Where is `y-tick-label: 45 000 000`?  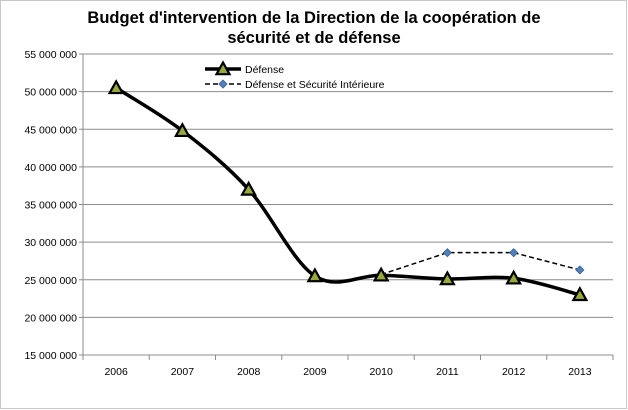
y-tick-label: 45 000 000 is located at coordinates (50, 130).